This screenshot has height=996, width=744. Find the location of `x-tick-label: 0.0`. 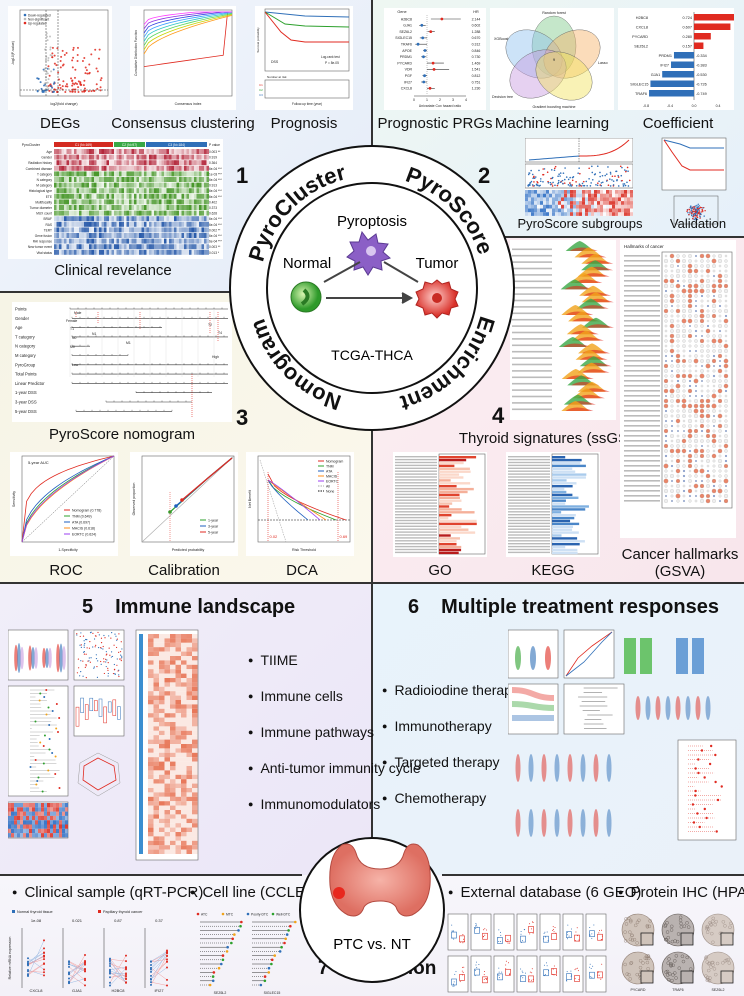

x-tick-label: 0.0 is located at coordinates (694, 106).